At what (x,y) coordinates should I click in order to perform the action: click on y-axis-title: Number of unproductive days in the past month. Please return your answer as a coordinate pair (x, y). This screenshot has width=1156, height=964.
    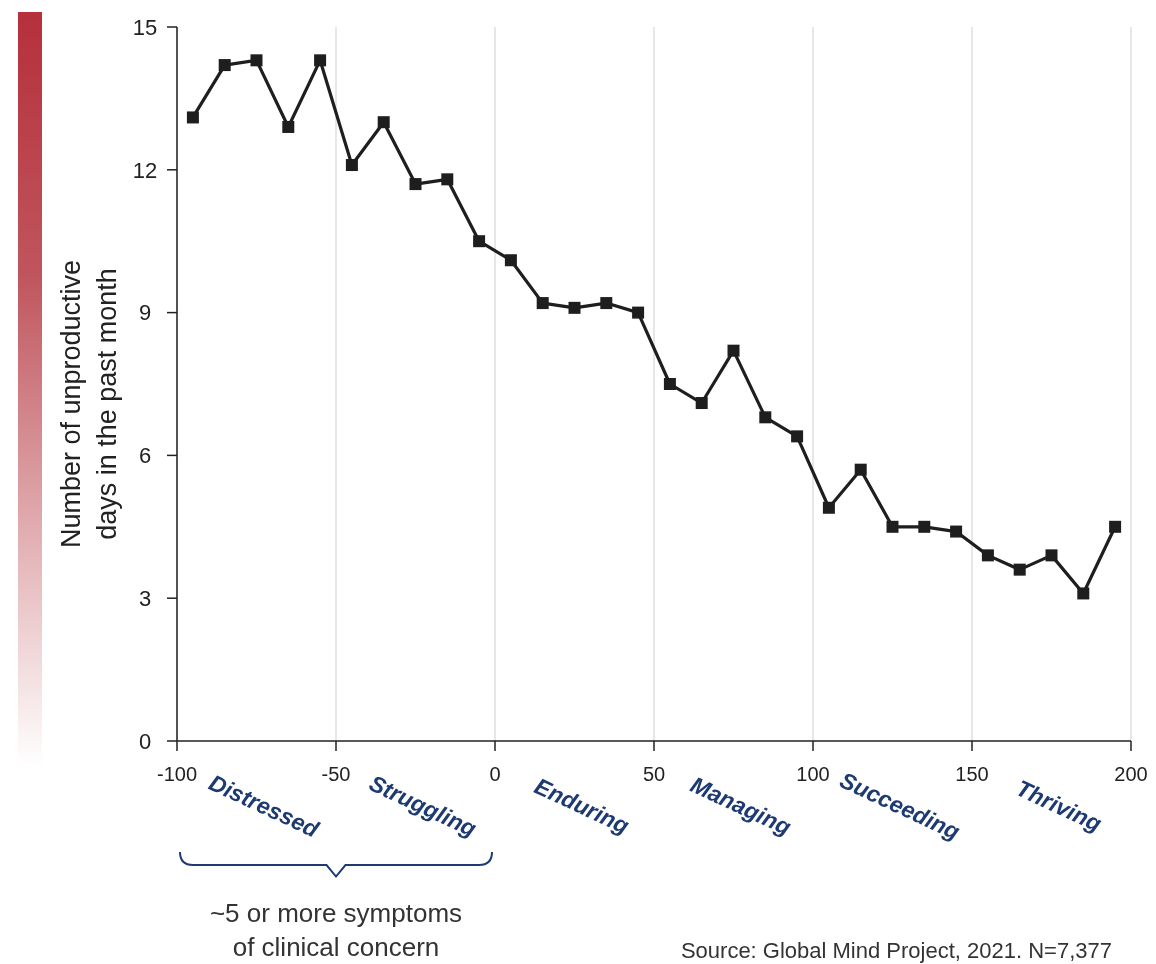
    Looking at the image, I should click on (89, 404).